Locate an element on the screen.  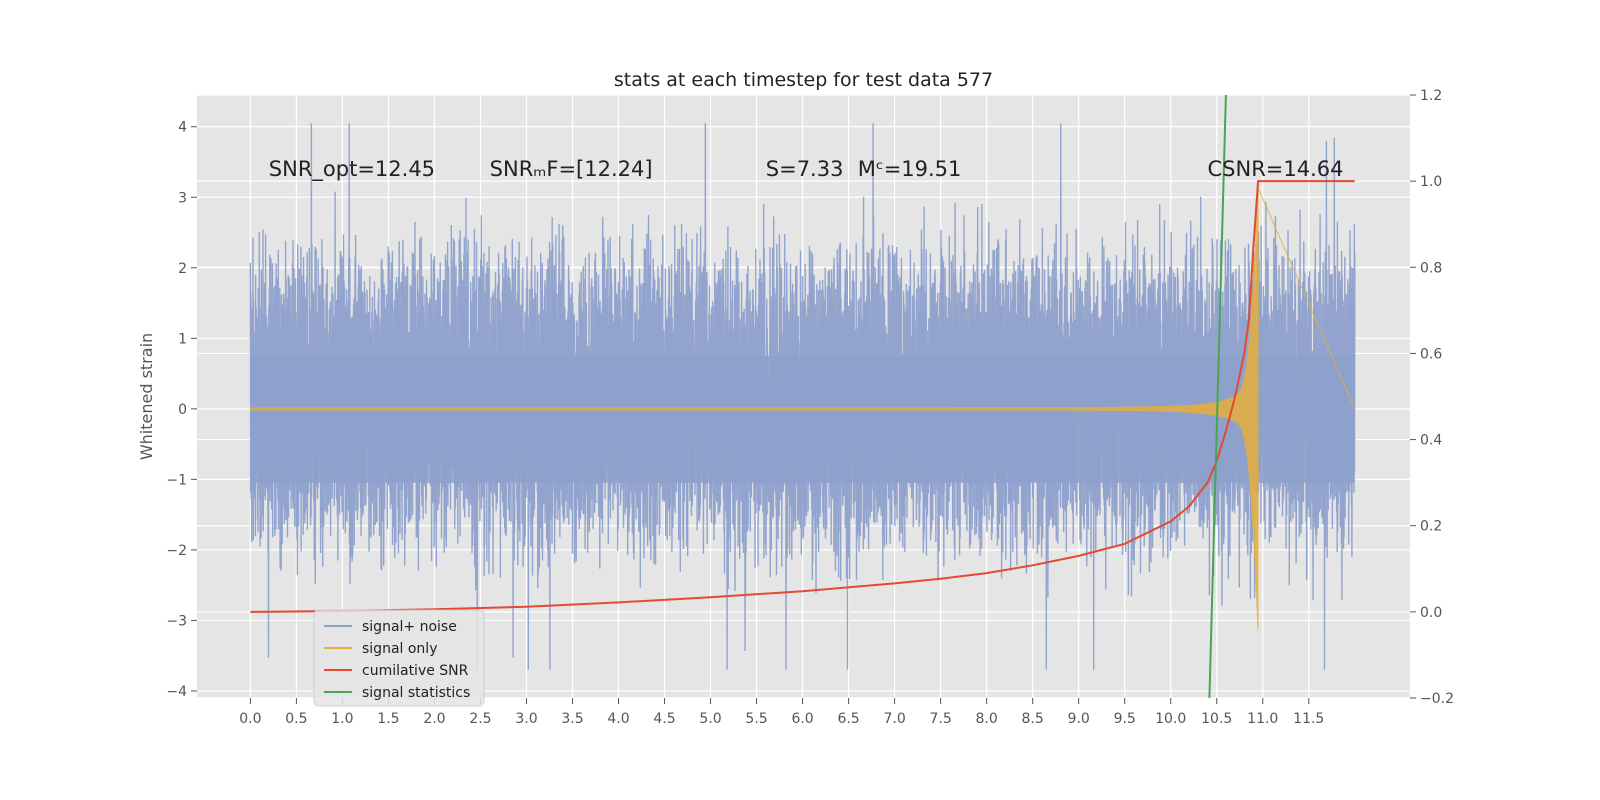
x-tick-label: 11.0 is located at coordinates (1262, 719).